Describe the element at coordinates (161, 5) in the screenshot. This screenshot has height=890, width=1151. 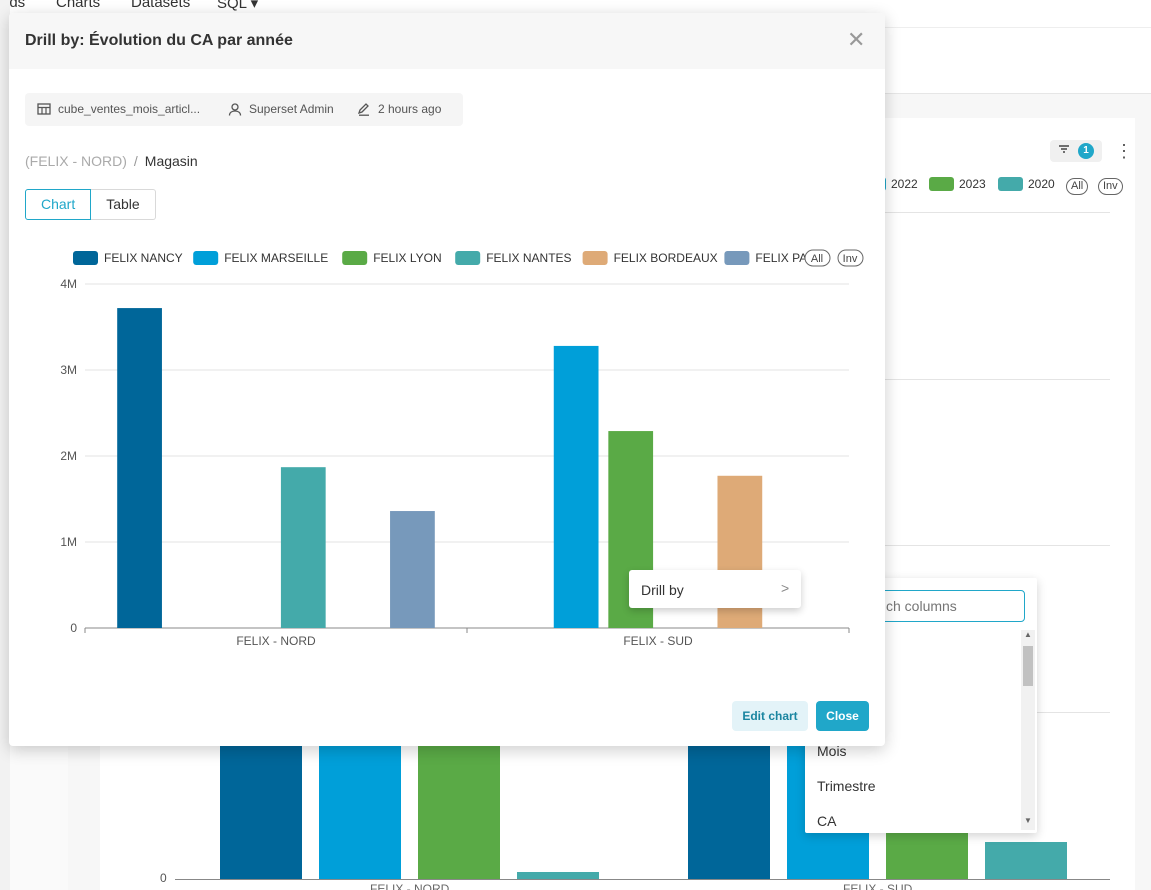
I see `nav-datasets: Datasets` at that location.